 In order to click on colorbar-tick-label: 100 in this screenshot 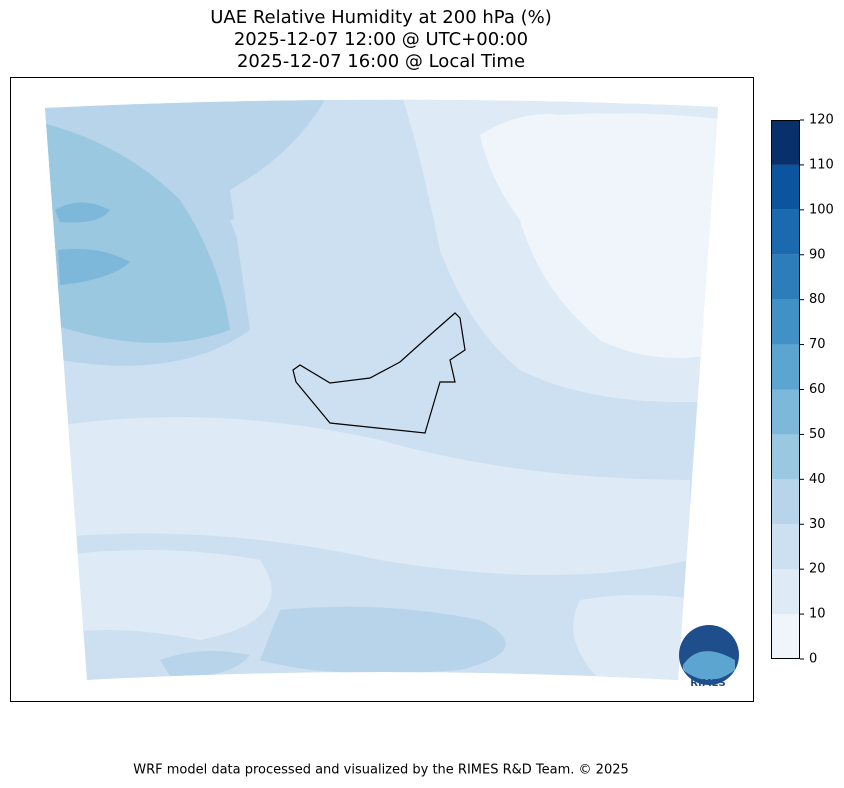, I will do `click(821, 209)`.